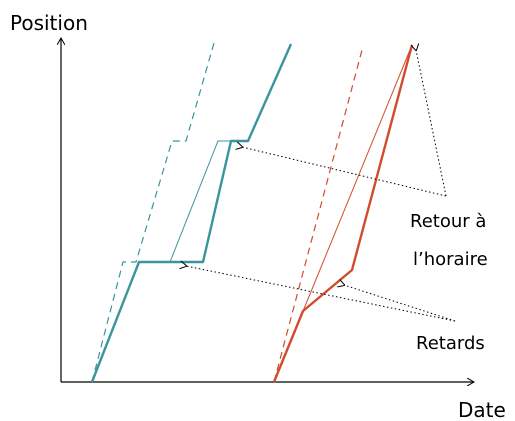 The image size is (515, 421). I want to click on label-back-on-schedule-line2: l’horaire, so click(450, 259).